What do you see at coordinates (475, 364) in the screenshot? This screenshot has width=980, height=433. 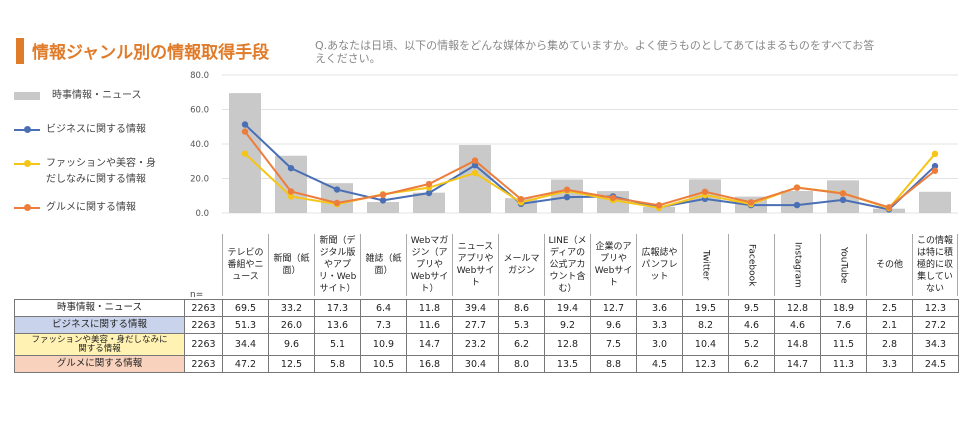 I see `table-cell: 30.4` at bounding box center [475, 364].